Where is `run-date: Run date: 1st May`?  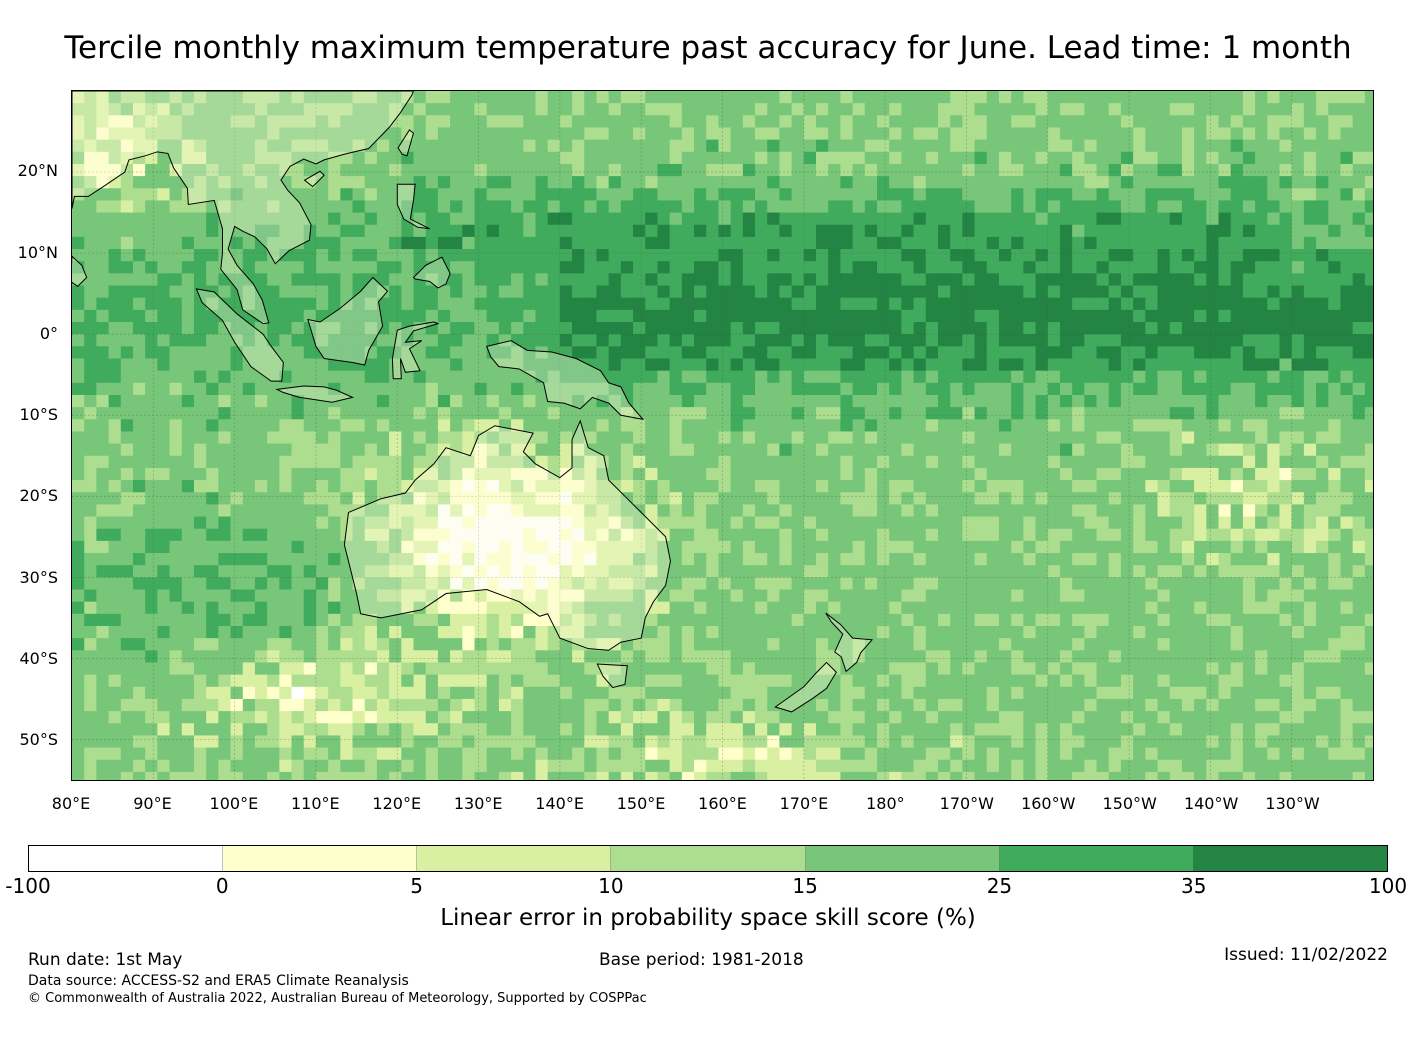 run-date: Run date: 1st May is located at coordinates (105, 960).